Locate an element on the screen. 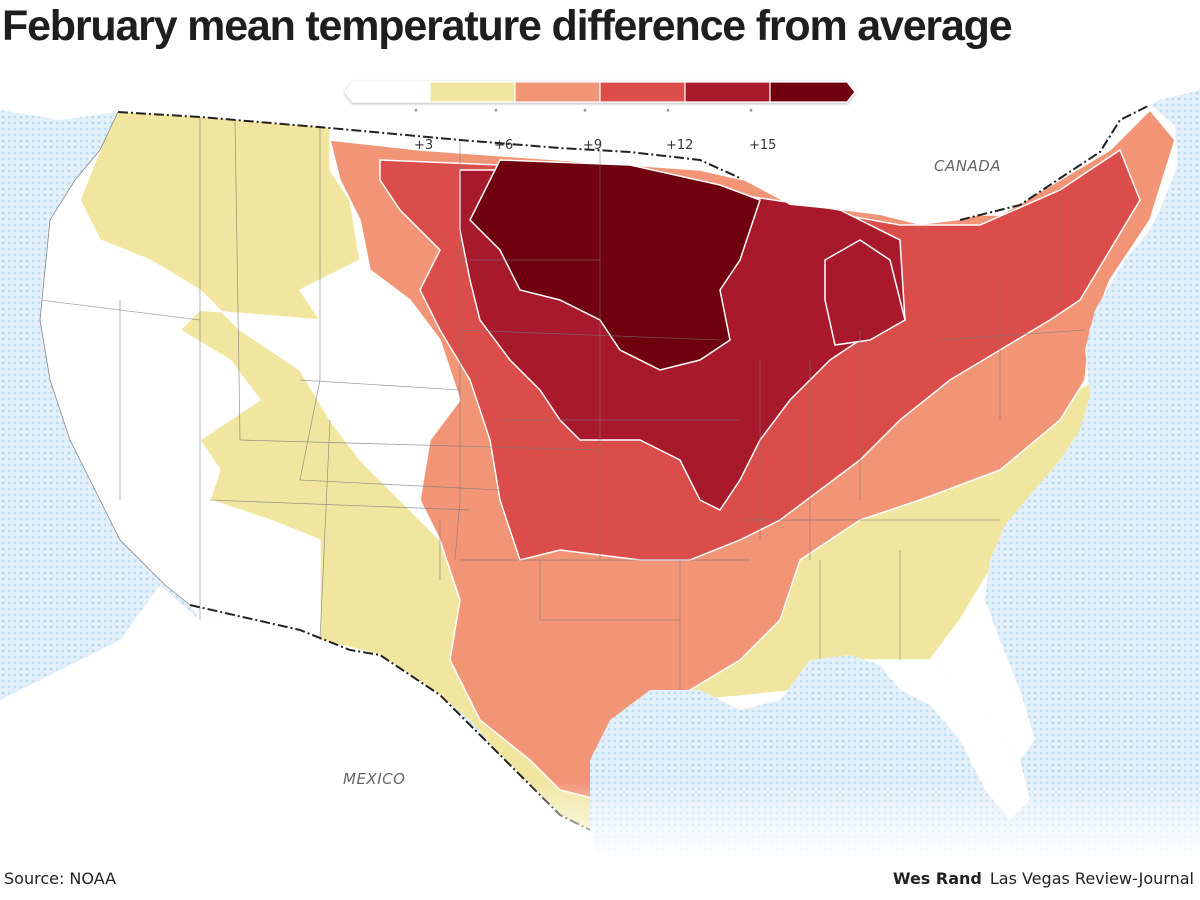 The image size is (1200, 900). source-credit: Source: NOAA is located at coordinates (60, 878).